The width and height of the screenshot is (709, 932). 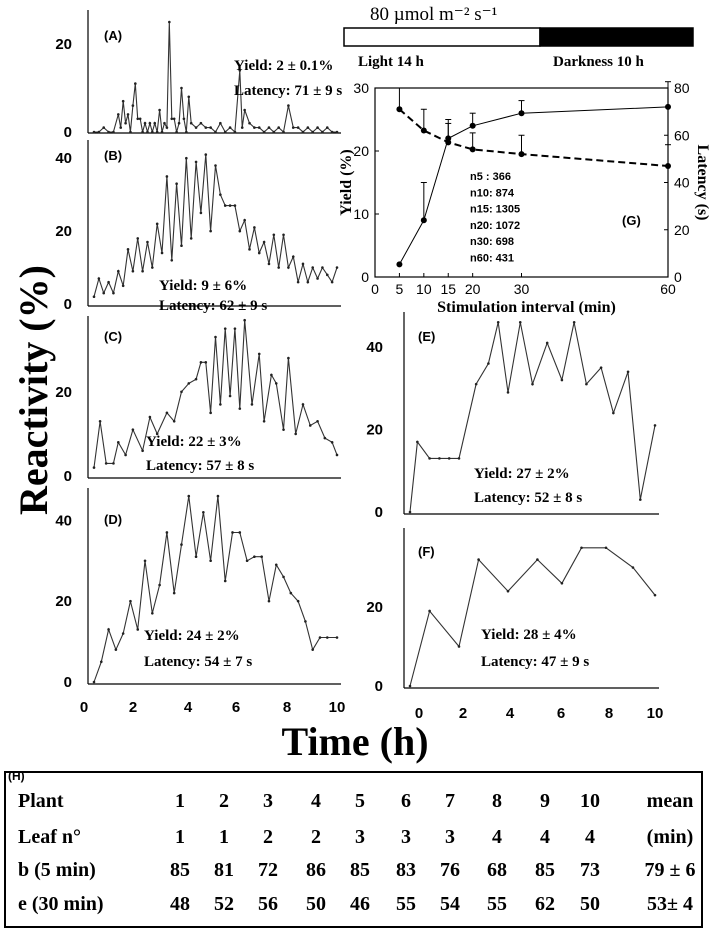 I want to click on g-y2-axis-label: Latency (s), so click(x=701, y=183).